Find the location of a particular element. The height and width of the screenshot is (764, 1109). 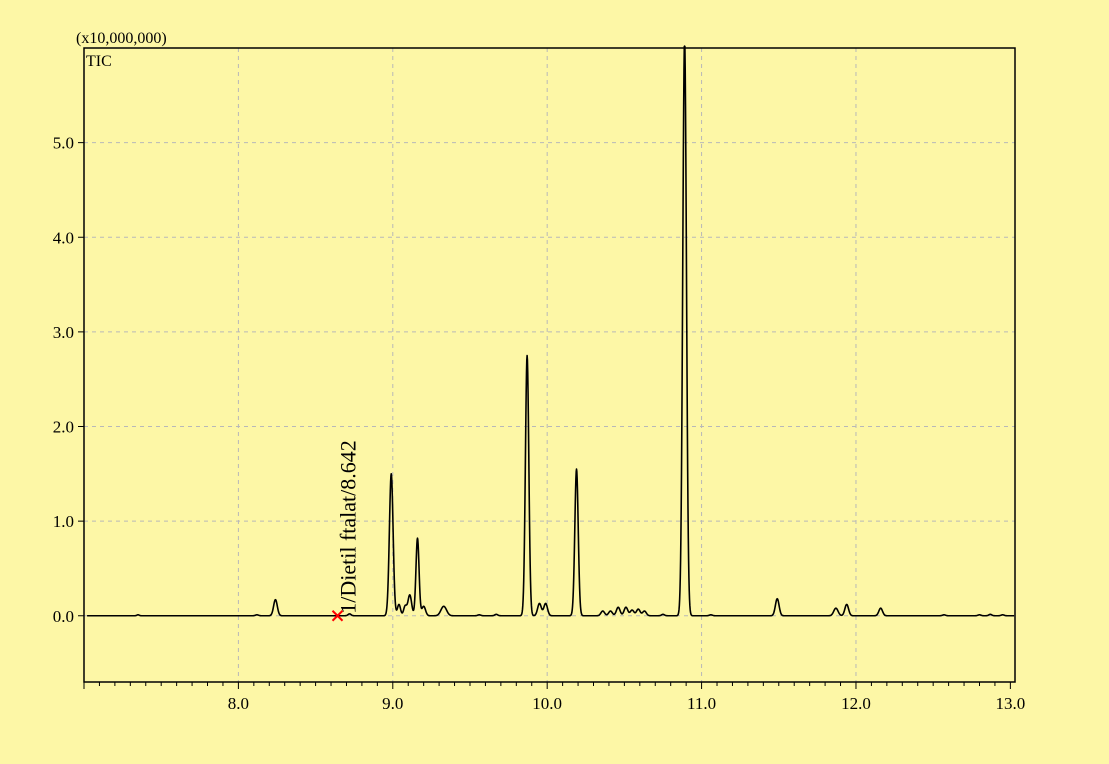

x-tick-label: 9.0 is located at coordinates (392, 703).